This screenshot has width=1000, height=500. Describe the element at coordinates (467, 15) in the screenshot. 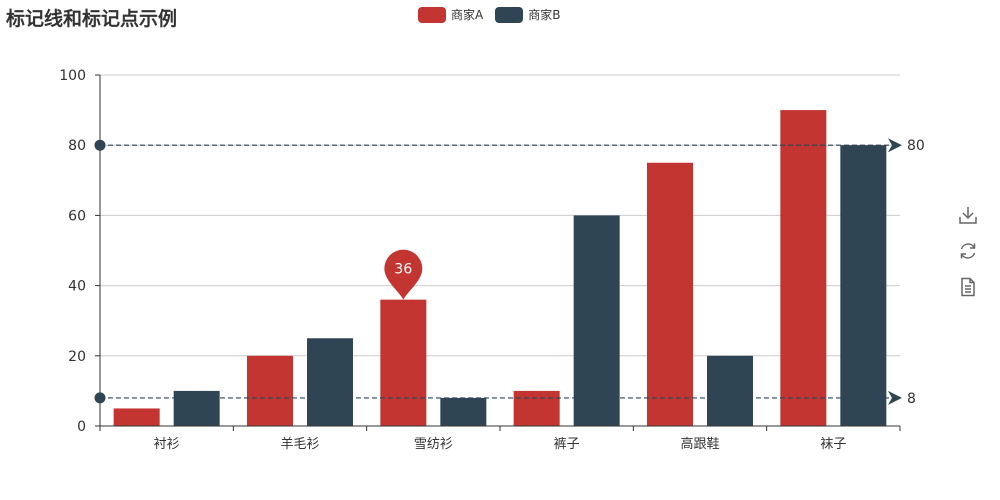

I see `legend-label-series-a: 商家A` at that location.